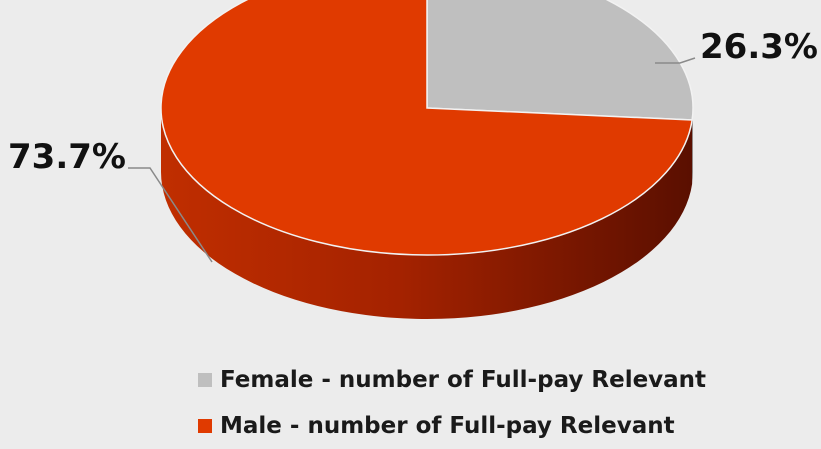 This screenshot has width=821, height=449. What do you see at coordinates (463, 380) in the screenshot?
I see `legend-label-female: Female - number of Full-pay Relevant` at bounding box center [463, 380].